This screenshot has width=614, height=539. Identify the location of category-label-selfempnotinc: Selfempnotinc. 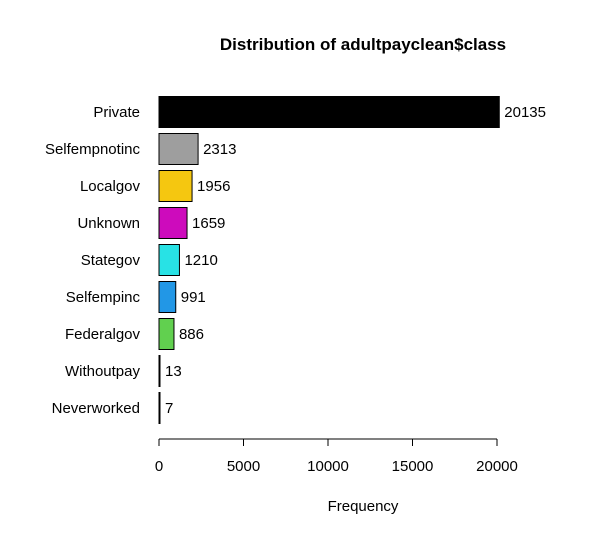
(93, 149).